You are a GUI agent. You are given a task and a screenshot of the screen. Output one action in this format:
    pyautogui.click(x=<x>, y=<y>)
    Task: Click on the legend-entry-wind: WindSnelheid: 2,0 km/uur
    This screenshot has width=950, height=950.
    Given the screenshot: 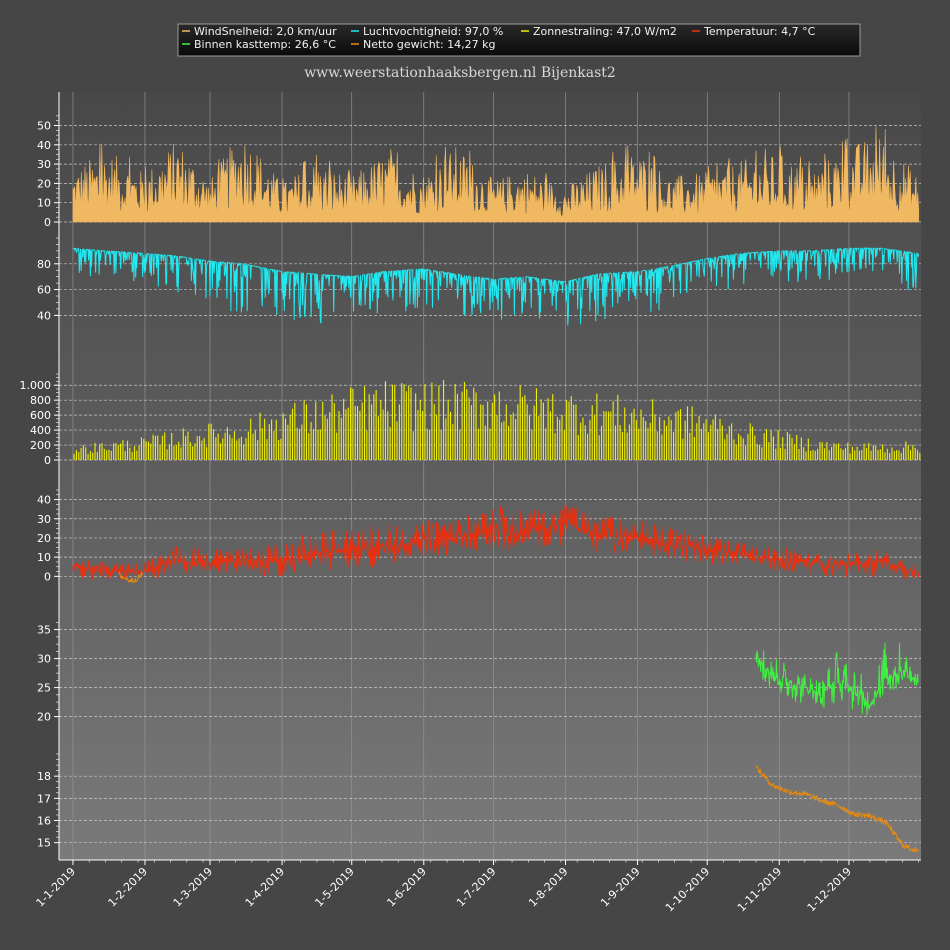 What is the action you would take?
    pyautogui.click(x=259, y=31)
    